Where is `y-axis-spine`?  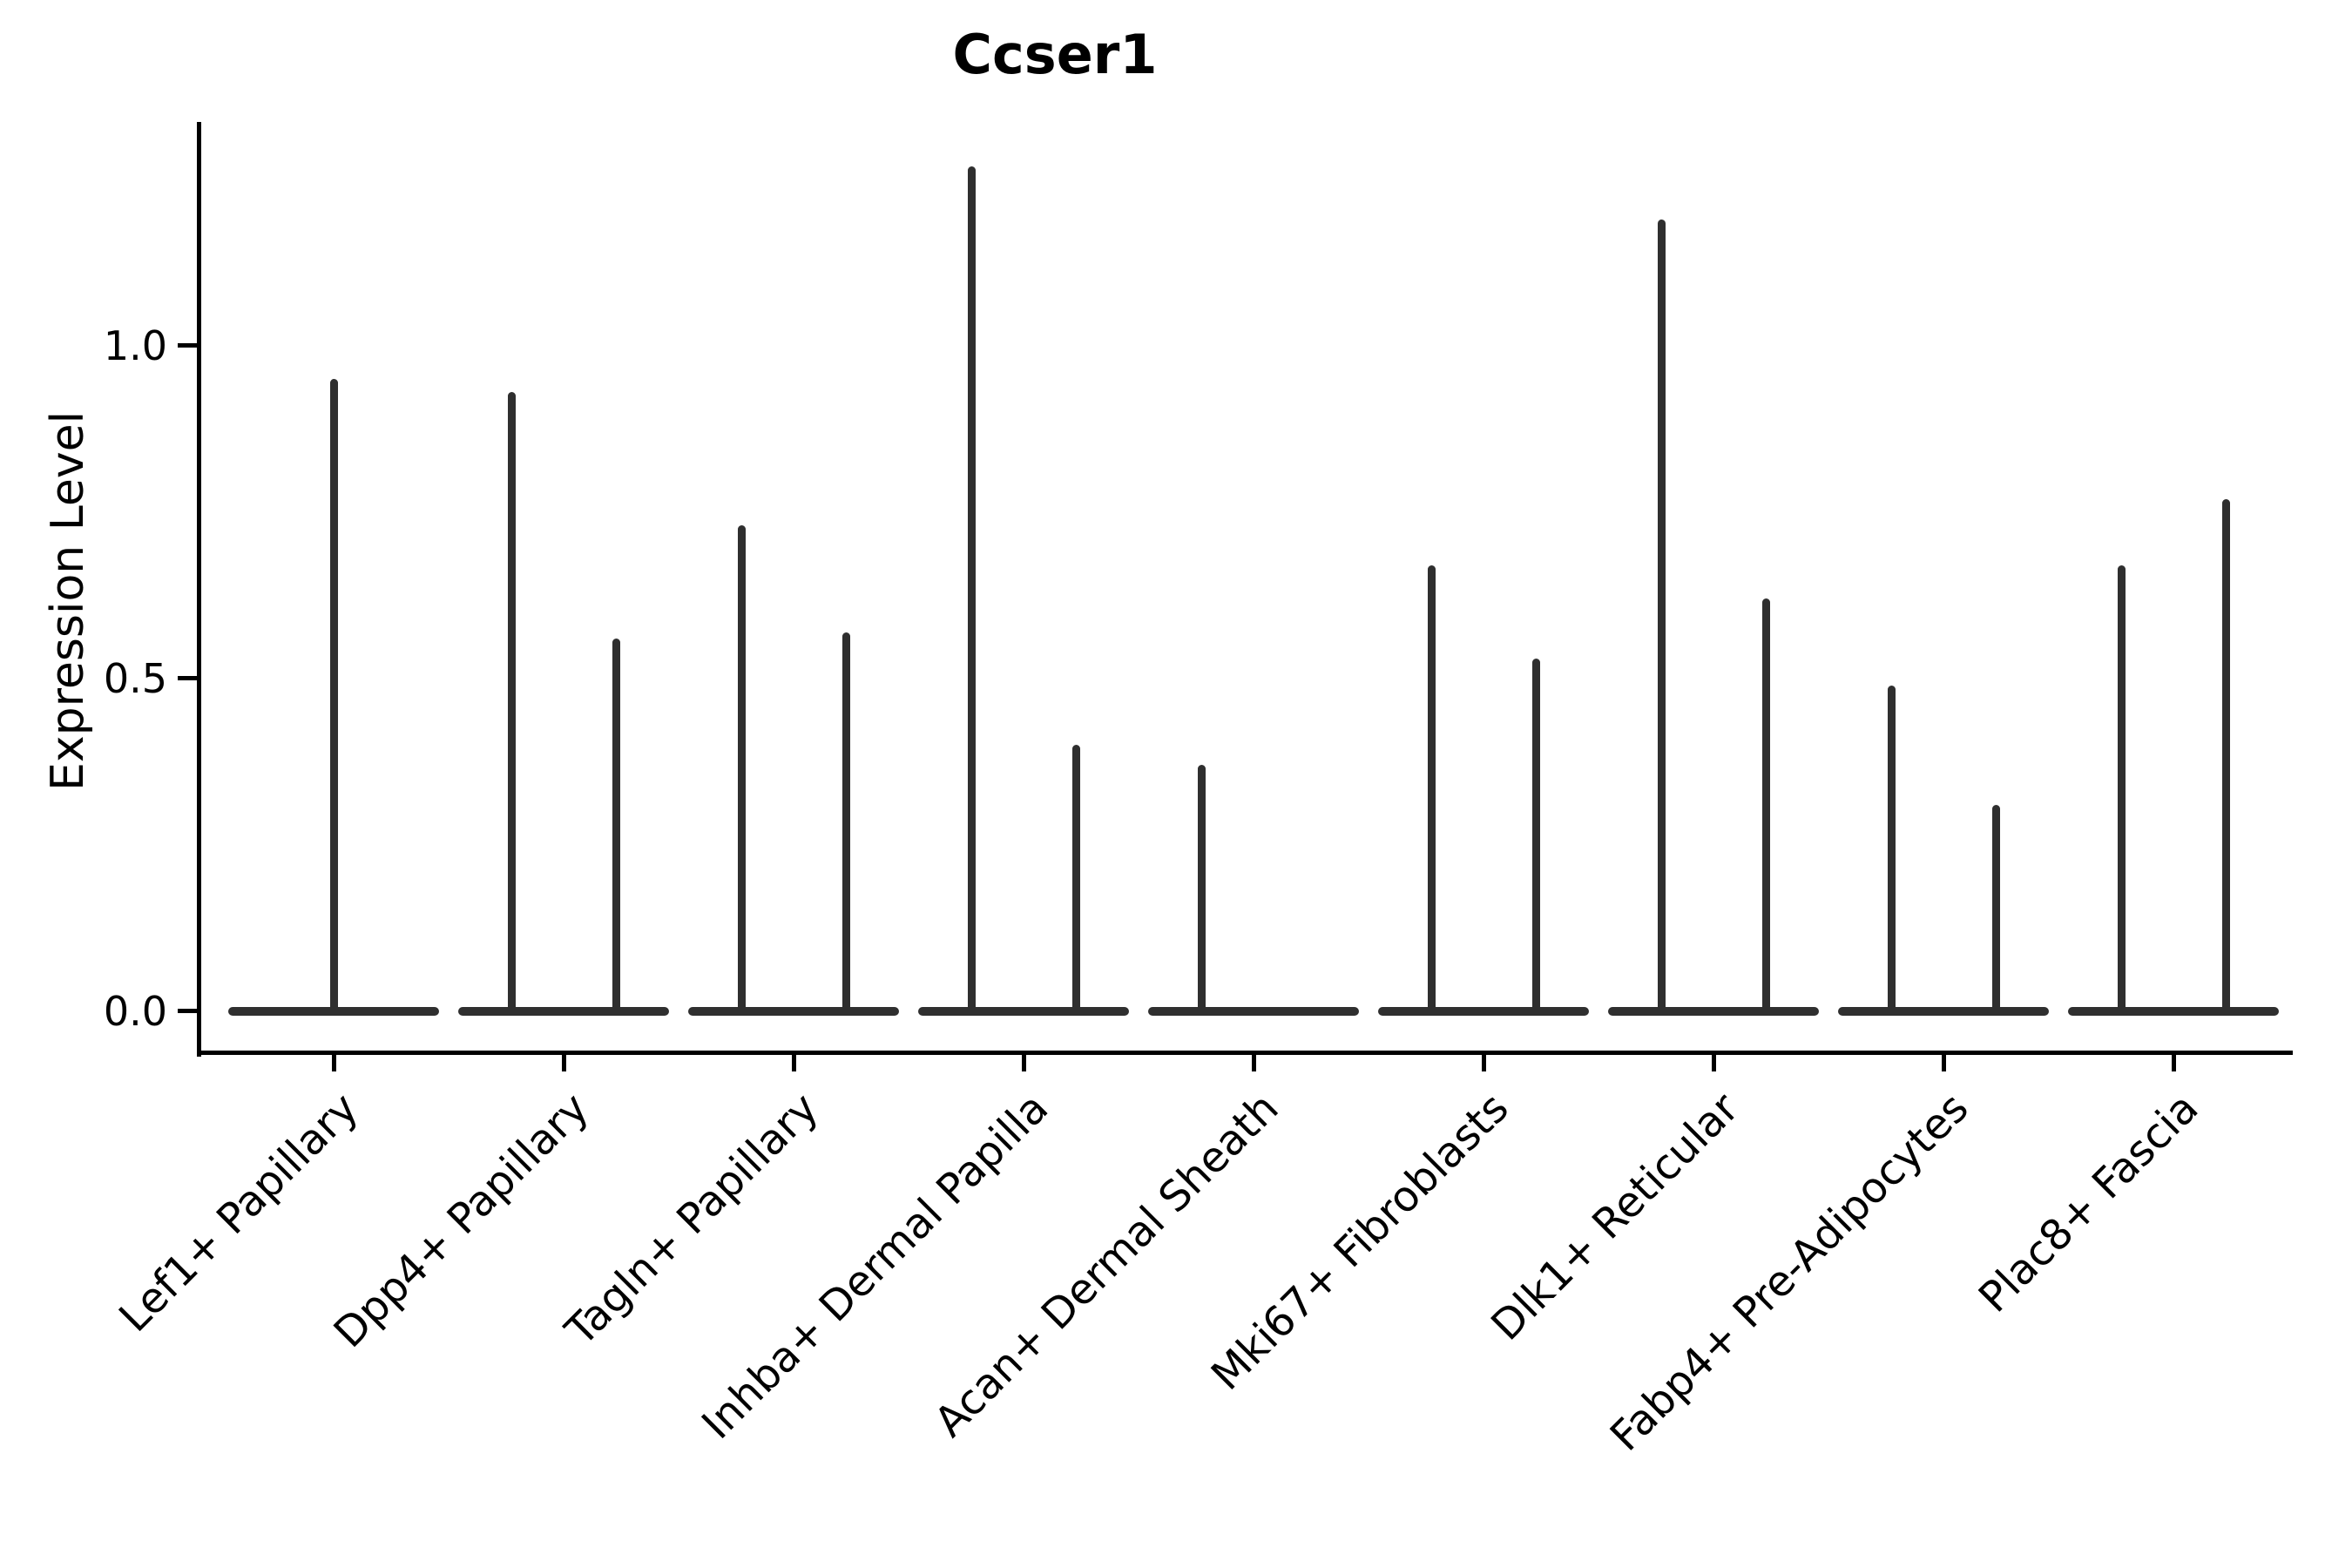 y-axis-spine is located at coordinates (199, 589).